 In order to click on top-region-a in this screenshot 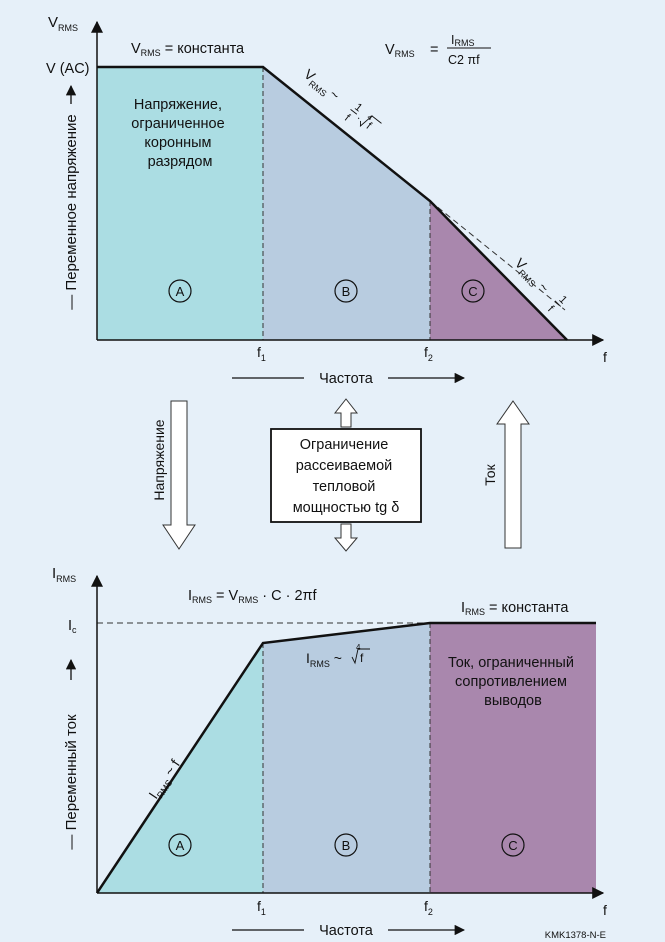, I will do `click(180, 203)`.